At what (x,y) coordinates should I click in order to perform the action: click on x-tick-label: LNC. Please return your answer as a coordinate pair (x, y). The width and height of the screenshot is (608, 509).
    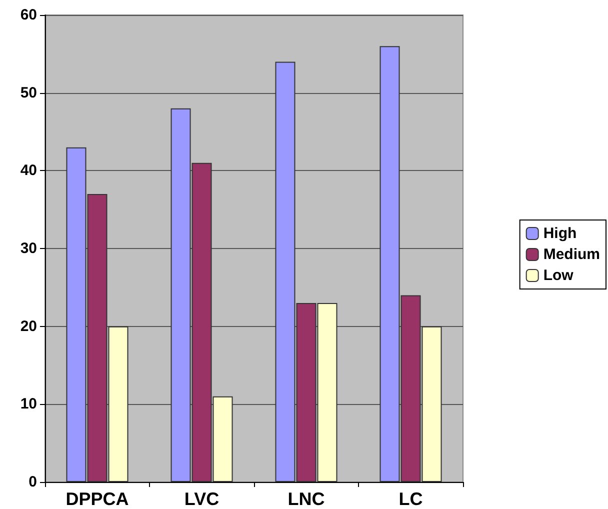
    Looking at the image, I should click on (306, 499).